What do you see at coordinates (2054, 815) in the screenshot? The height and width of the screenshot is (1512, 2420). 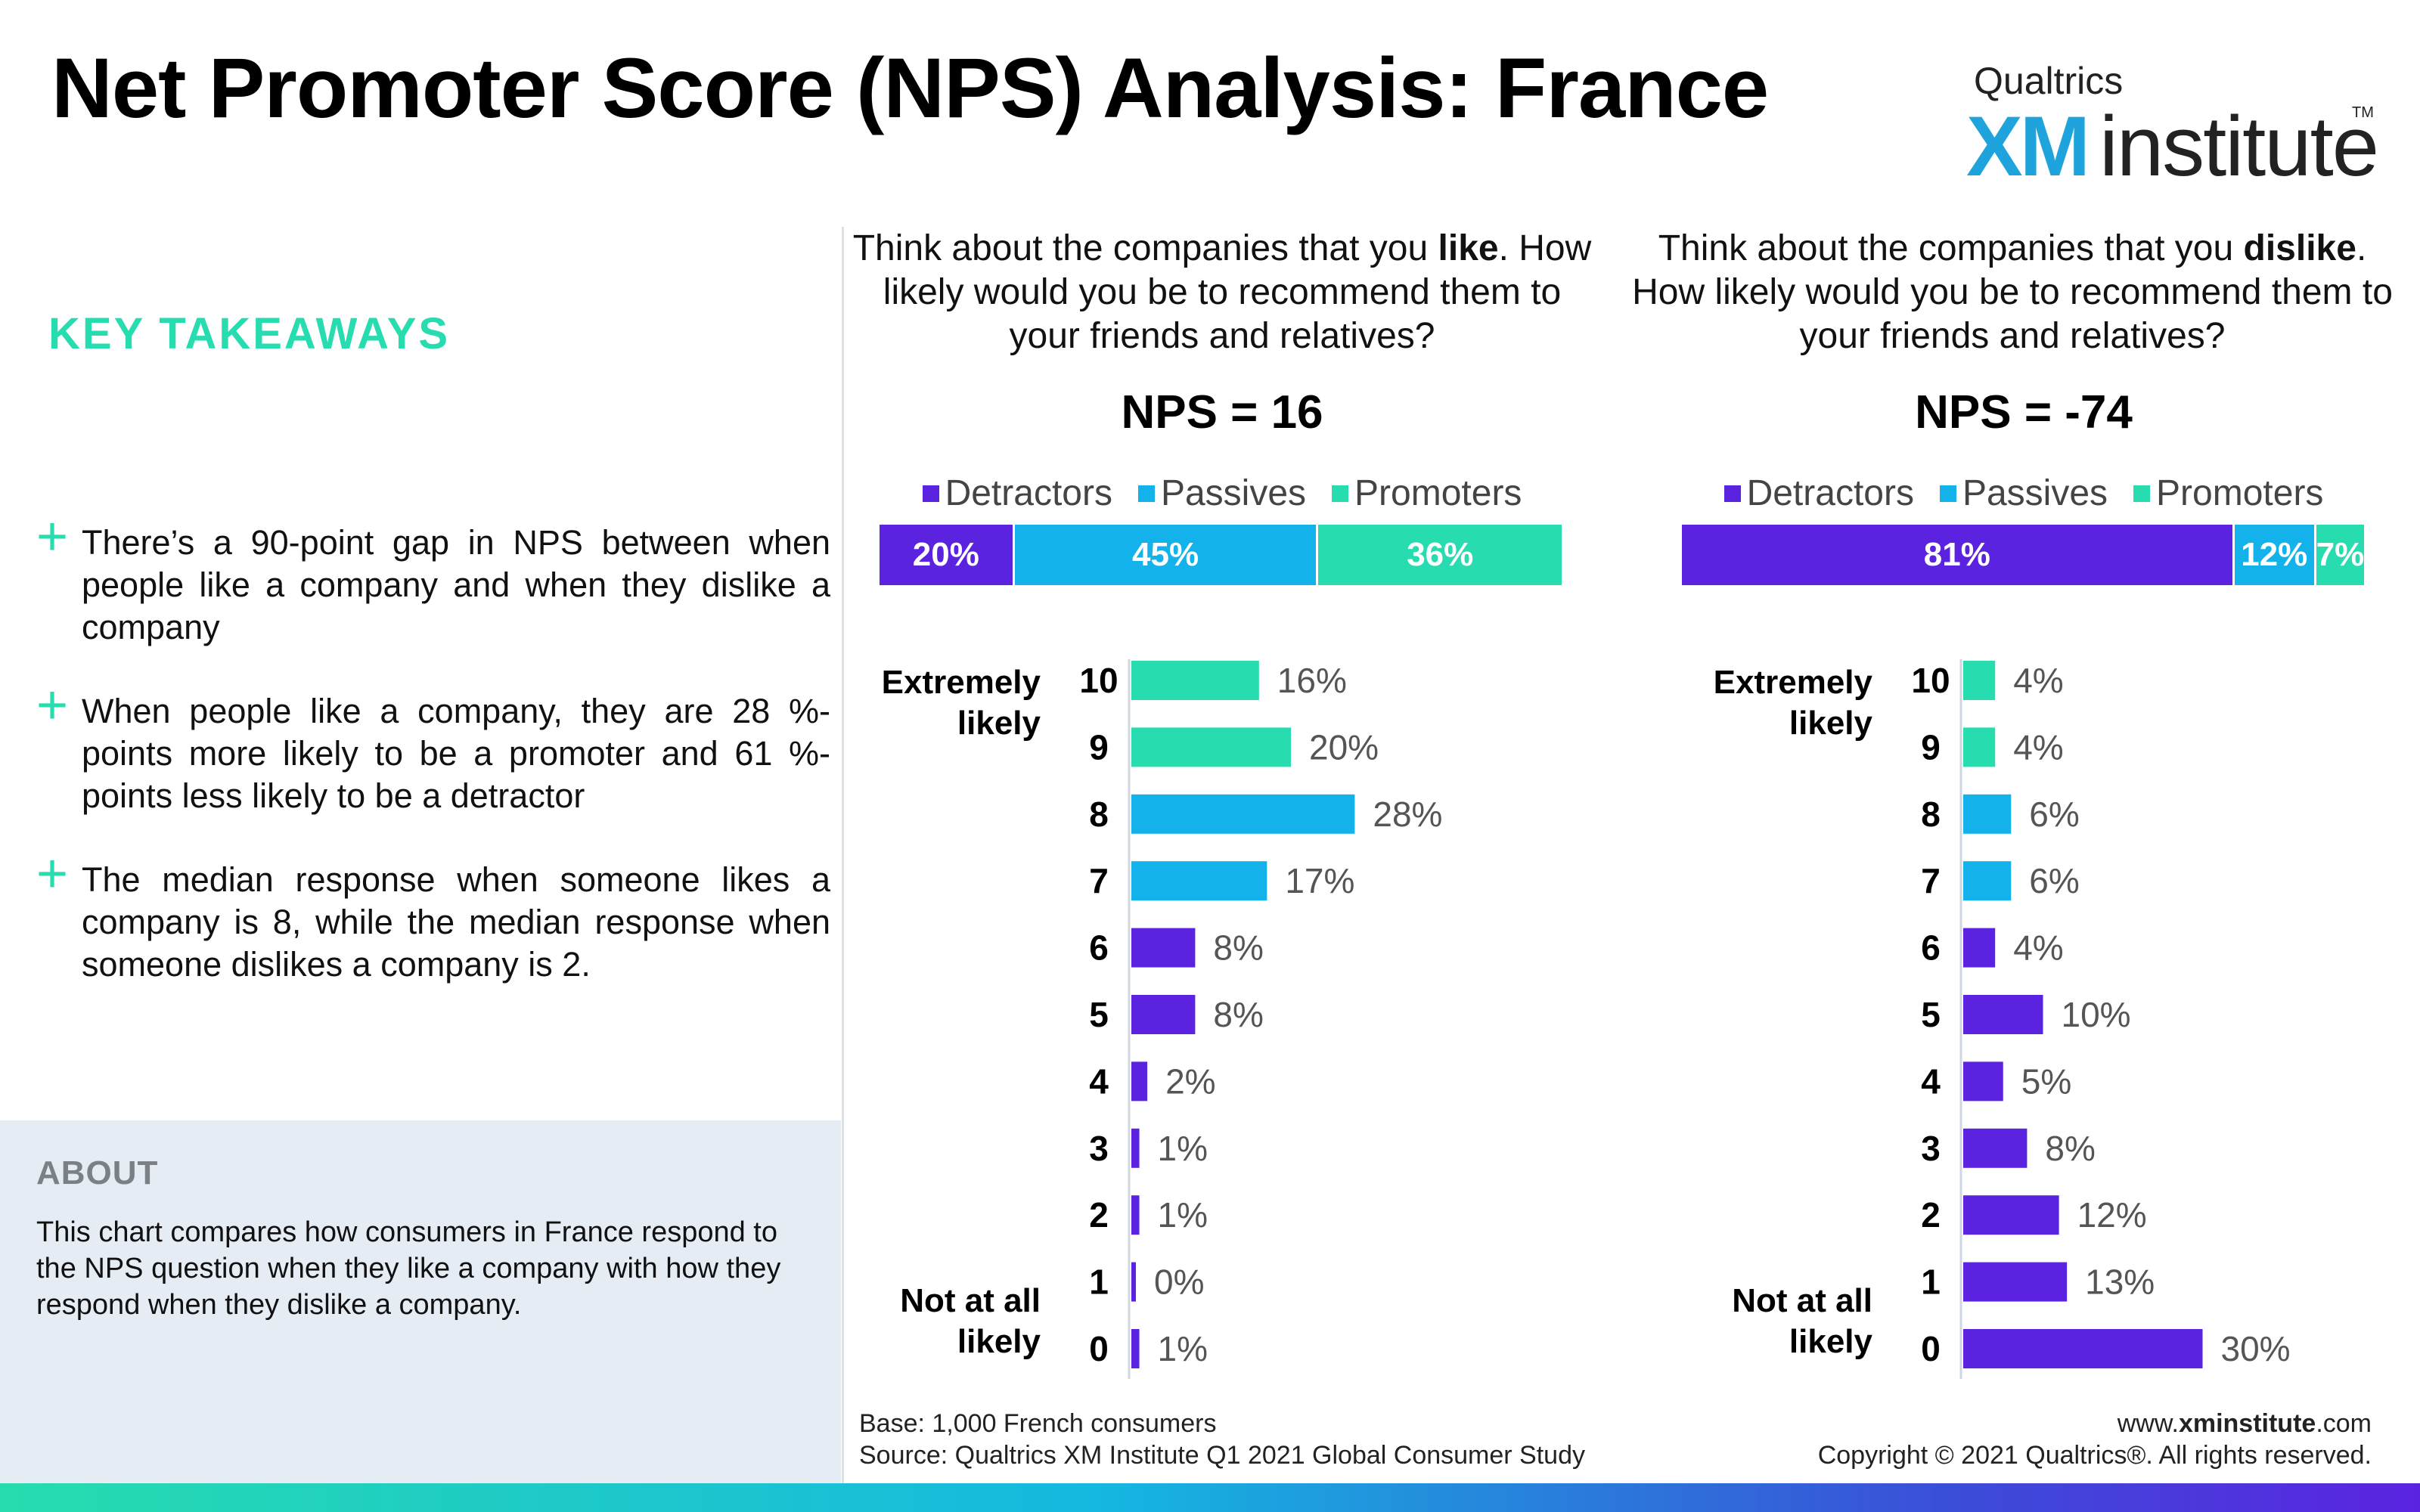 I see `data-label-8: 6%` at bounding box center [2054, 815].